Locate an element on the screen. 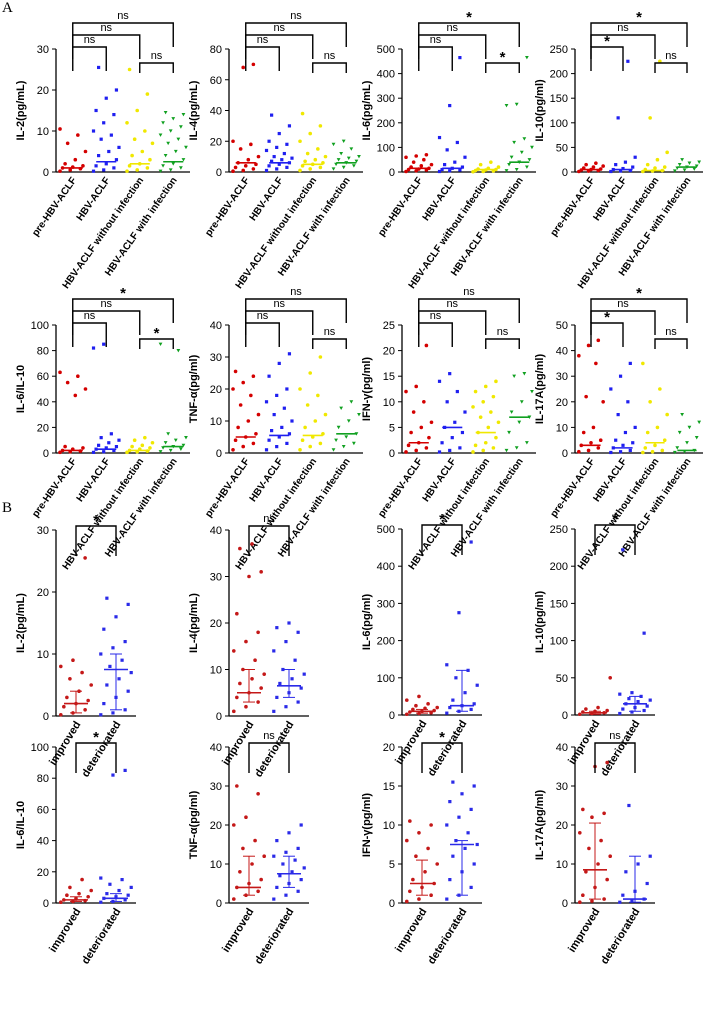 Image resolution: width=706 pixels, height=1016 pixels. x-category-label: pre-HBV-ACLF is located at coordinates (400, 487).